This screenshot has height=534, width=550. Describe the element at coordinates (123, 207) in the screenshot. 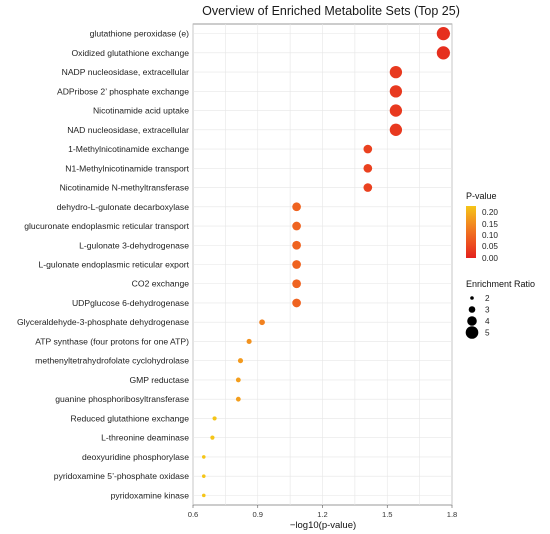

I see `category-label: dehydro-L-gulonate decarboxylase` at that location.